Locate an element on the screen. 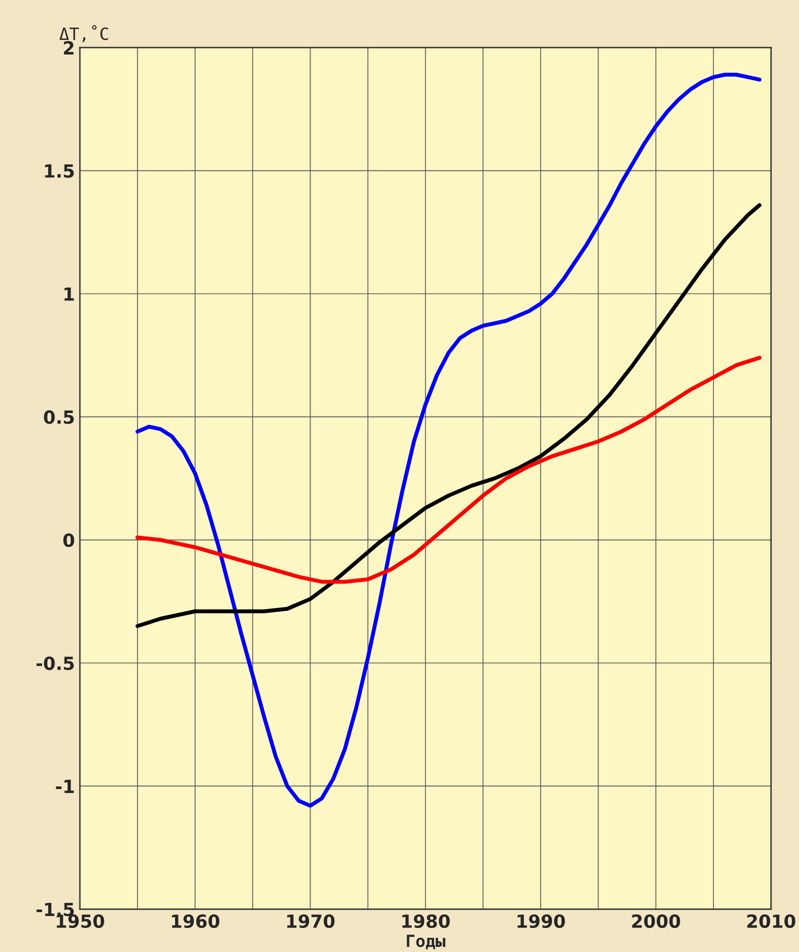  x-tick-label: 1960 is located at coordinates (196, 921).